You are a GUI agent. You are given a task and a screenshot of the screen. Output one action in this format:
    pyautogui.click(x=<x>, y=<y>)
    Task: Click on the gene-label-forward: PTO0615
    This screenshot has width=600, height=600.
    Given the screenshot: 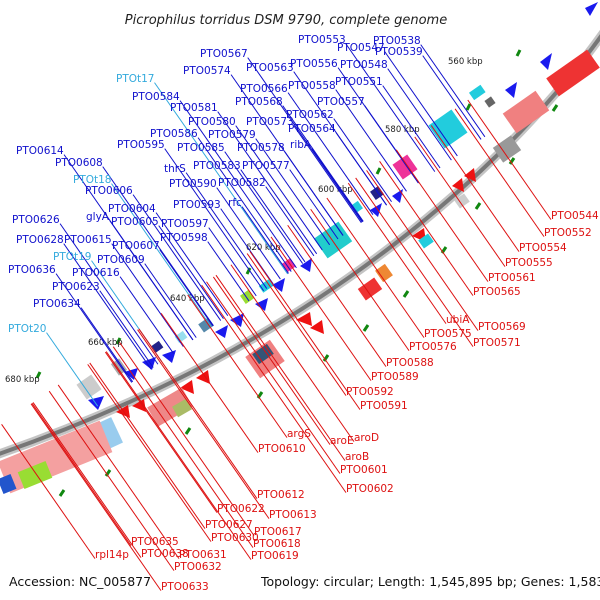 What is the action you would take?
    pyautogui.click(x=88, y=240)
    